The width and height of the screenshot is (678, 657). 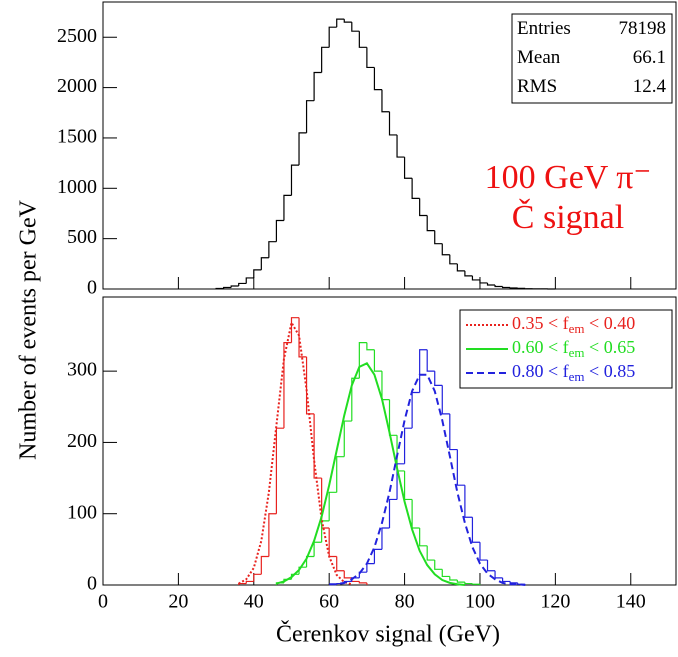 I want to click on y-tick-label: 200, so click(x=82, y=441).